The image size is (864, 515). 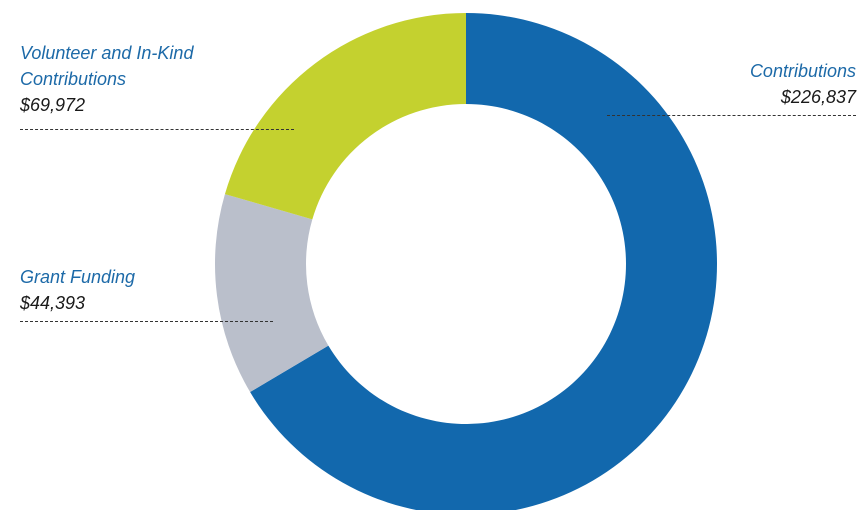 What do you see at coordinates (150, 290) in the screenshot?
I see `label-grant: Grant Funding $44,393` at bounding box center [150, 290].